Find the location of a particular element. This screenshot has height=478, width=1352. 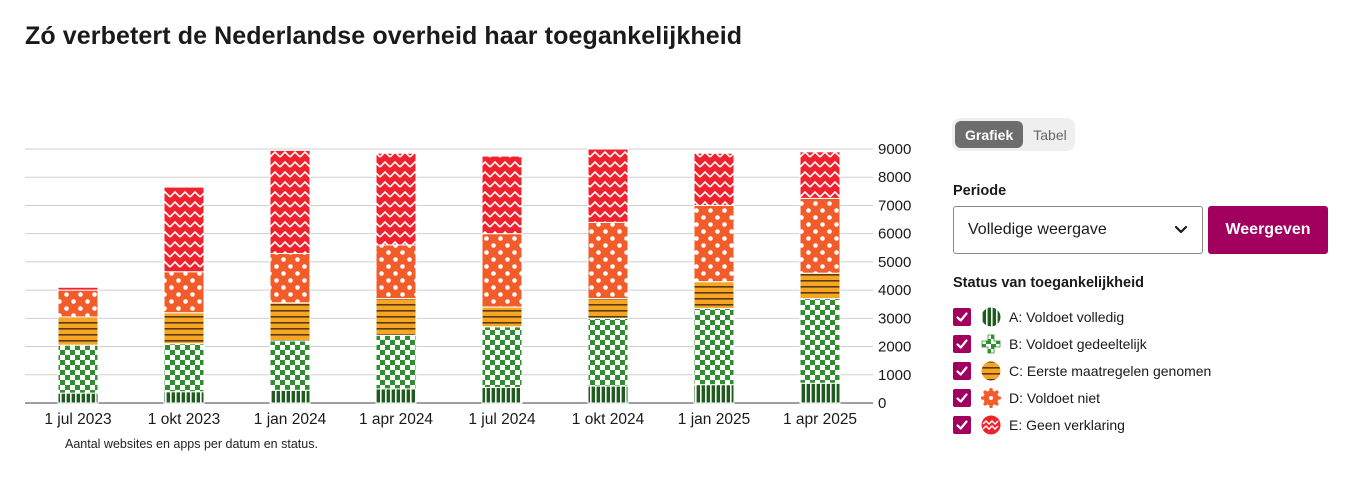

y-tick-label: 6000 is located at coordinates (894, 234).